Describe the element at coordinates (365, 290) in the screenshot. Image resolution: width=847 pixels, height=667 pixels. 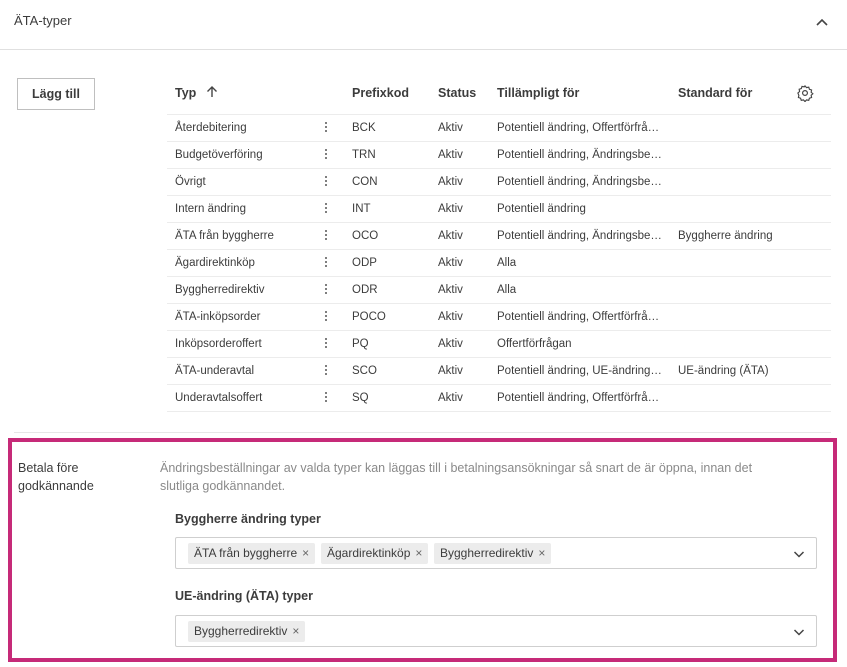
I see `cell-prefix: ODR` at that location.